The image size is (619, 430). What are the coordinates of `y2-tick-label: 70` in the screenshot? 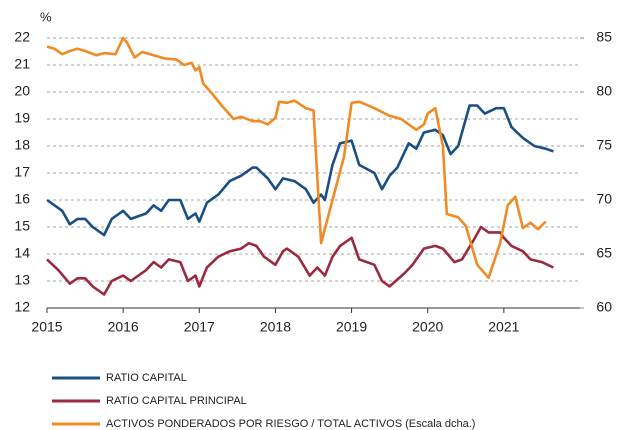 It's located at (604, 199).